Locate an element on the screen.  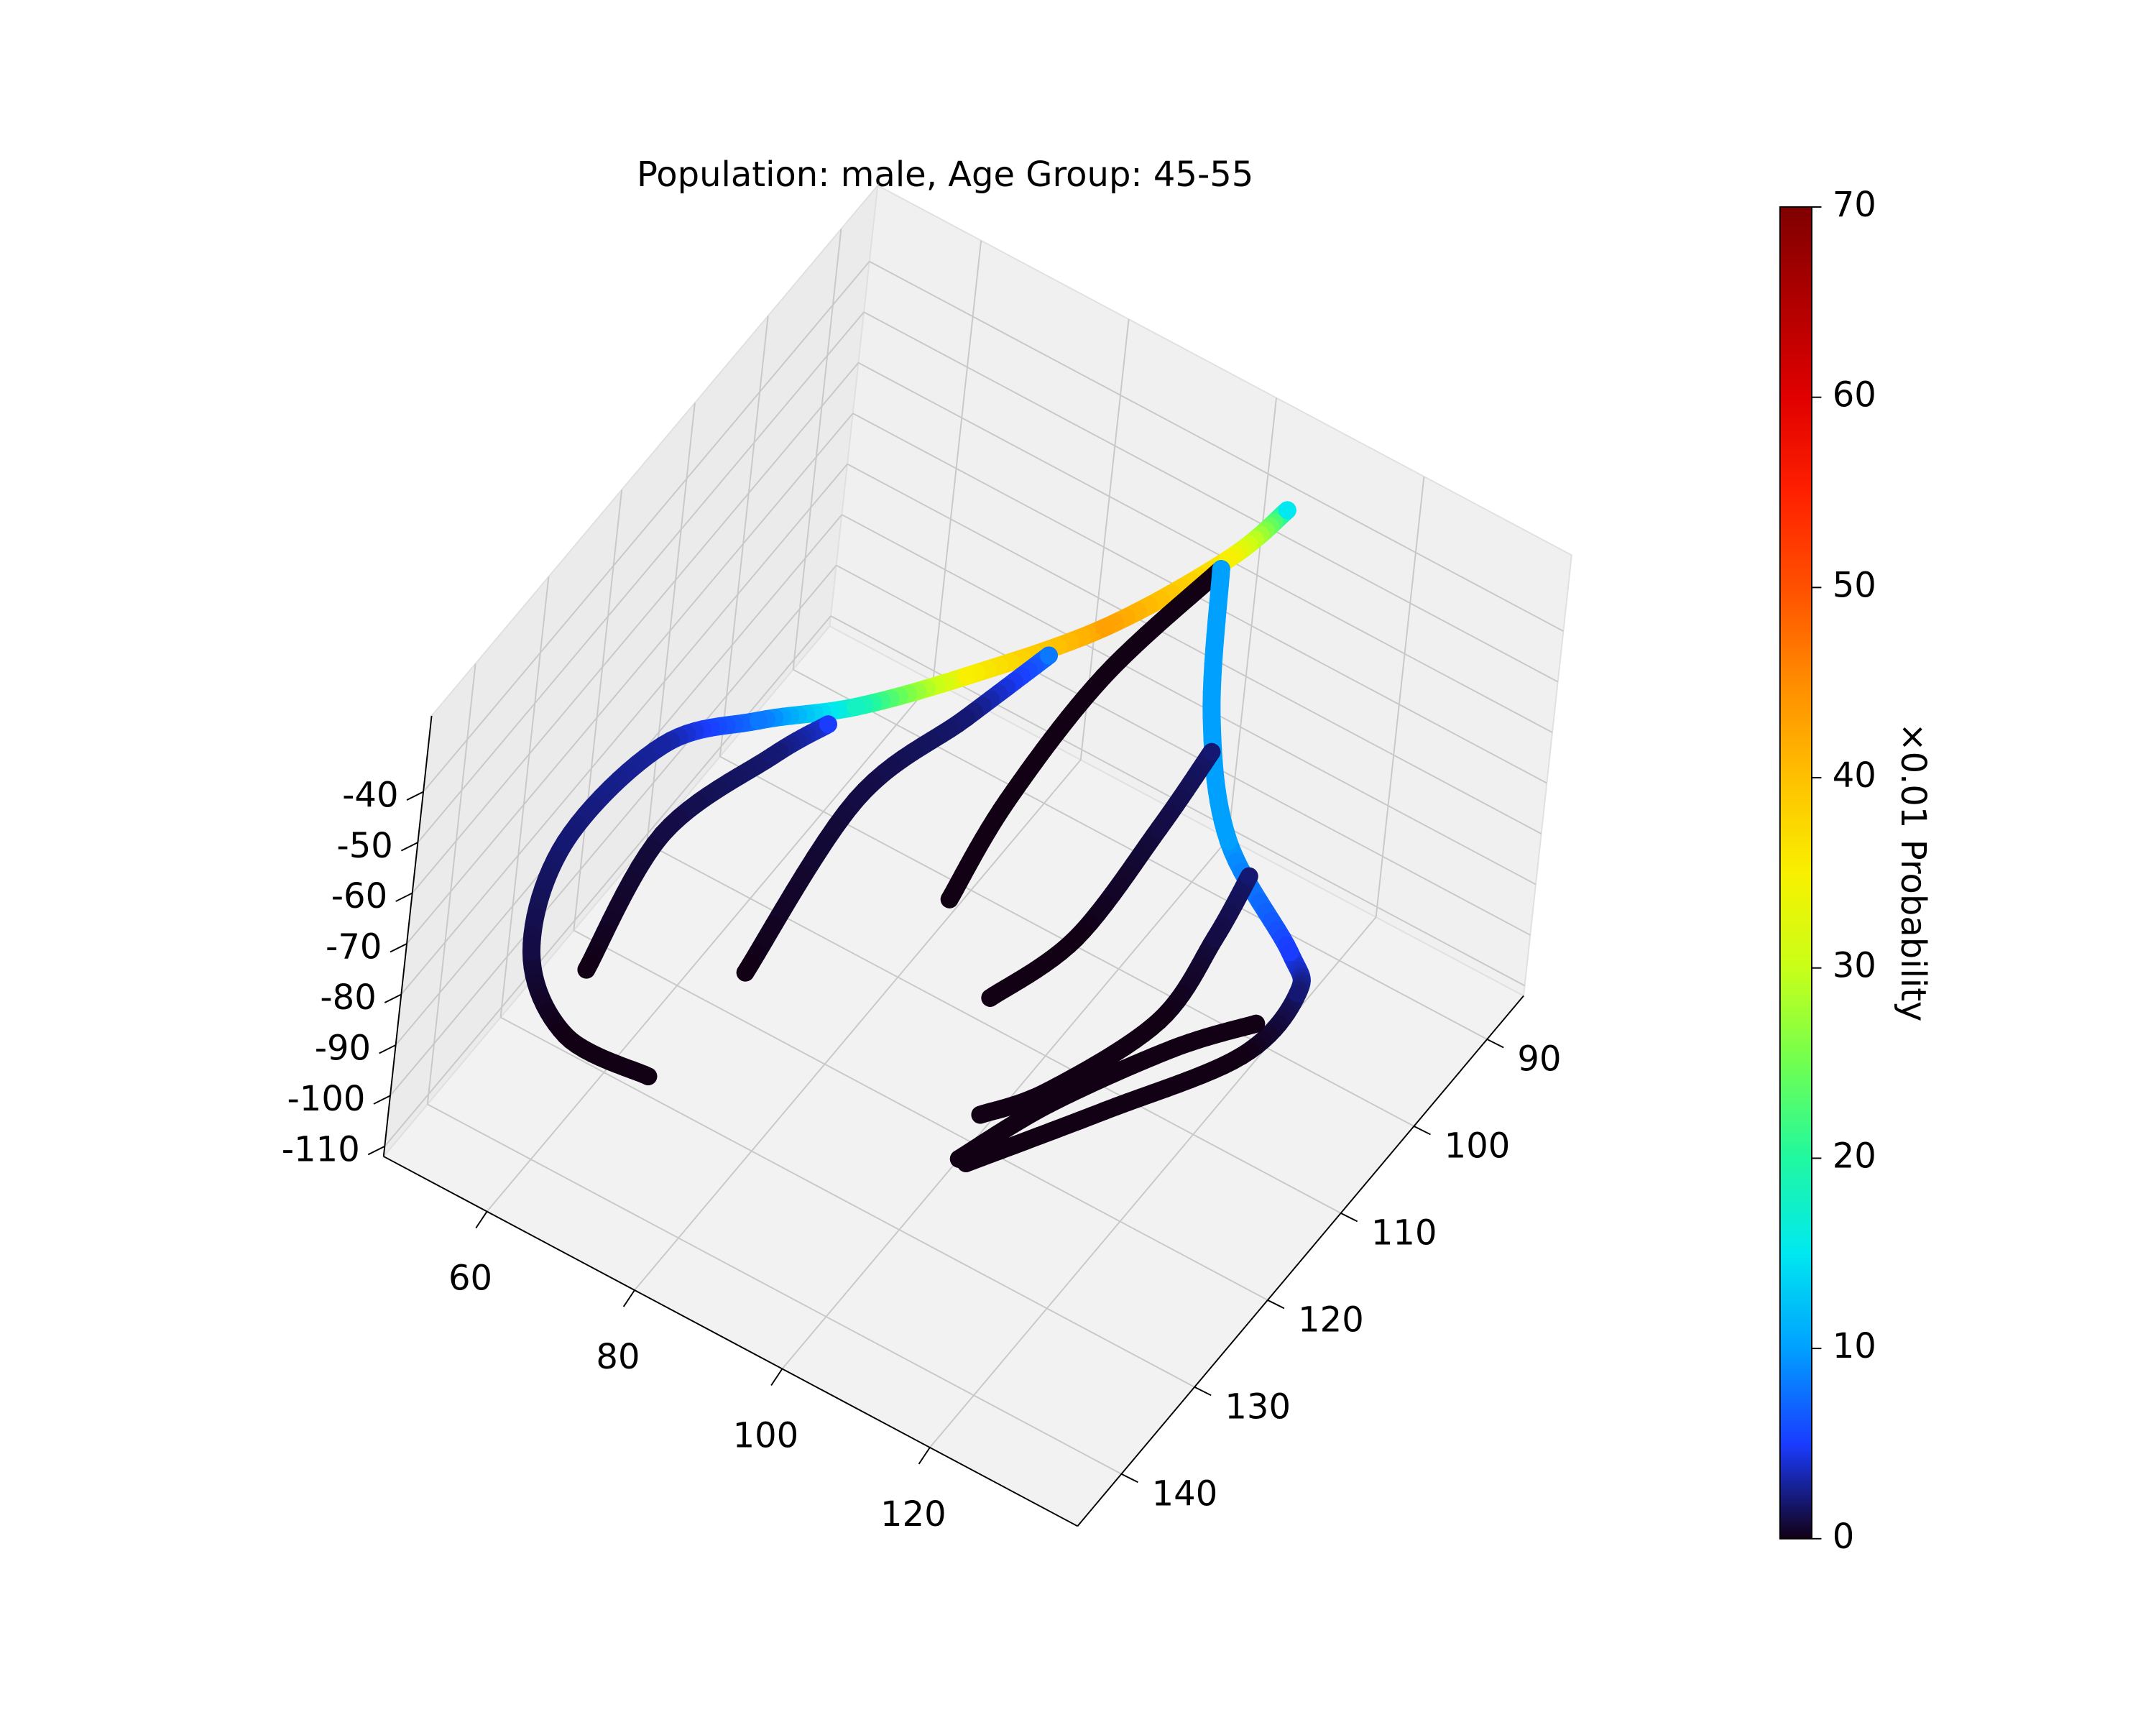
y-tick-label: 140 is located at coordinates (1185, 1493).